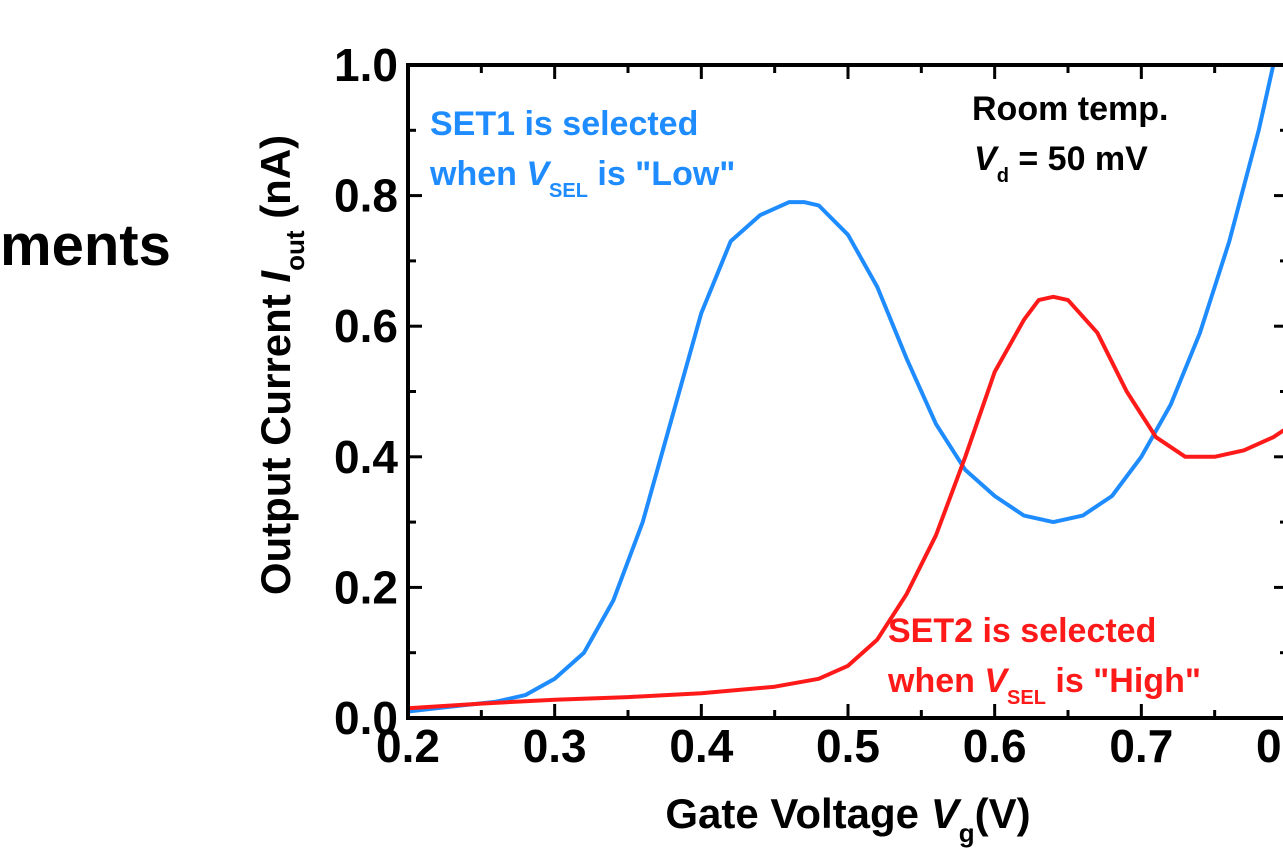  What do you see at coordinates (1044, 685) in the screenshot?
I see `set2-annotation-line2: when VSEL is "High"` at bounding box center [1044, 685].